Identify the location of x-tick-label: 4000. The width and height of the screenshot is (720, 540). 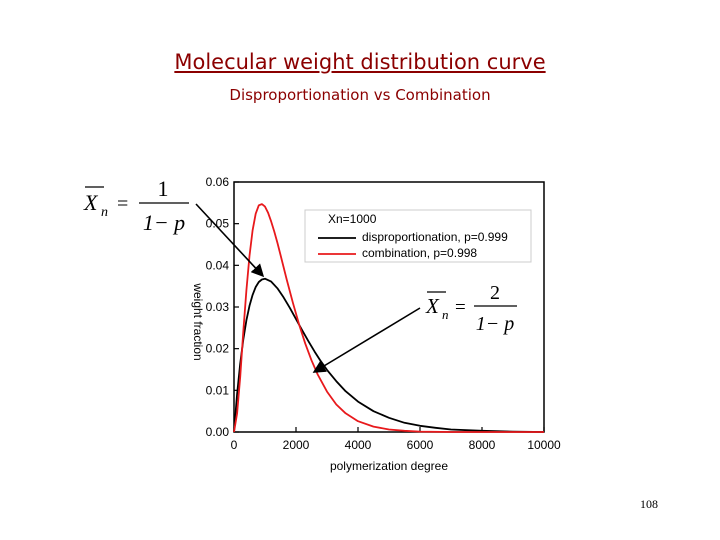
(358, 445).